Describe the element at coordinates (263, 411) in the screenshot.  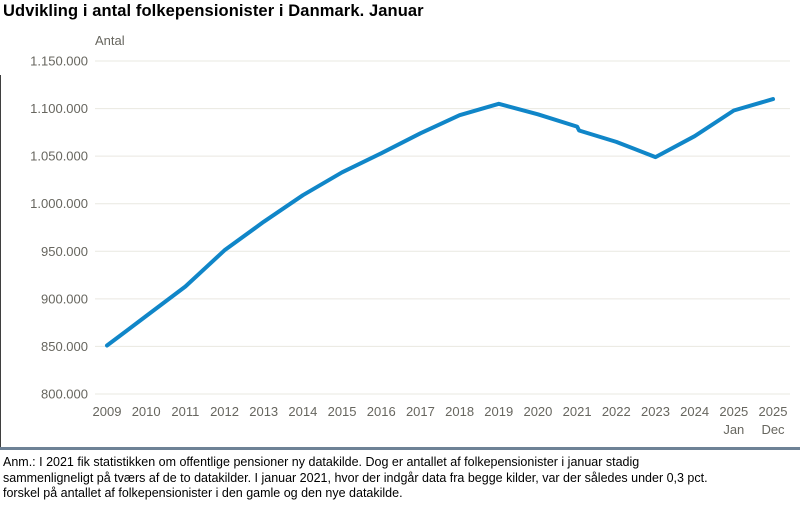
I see `x-tick-label: 2013` at that location.